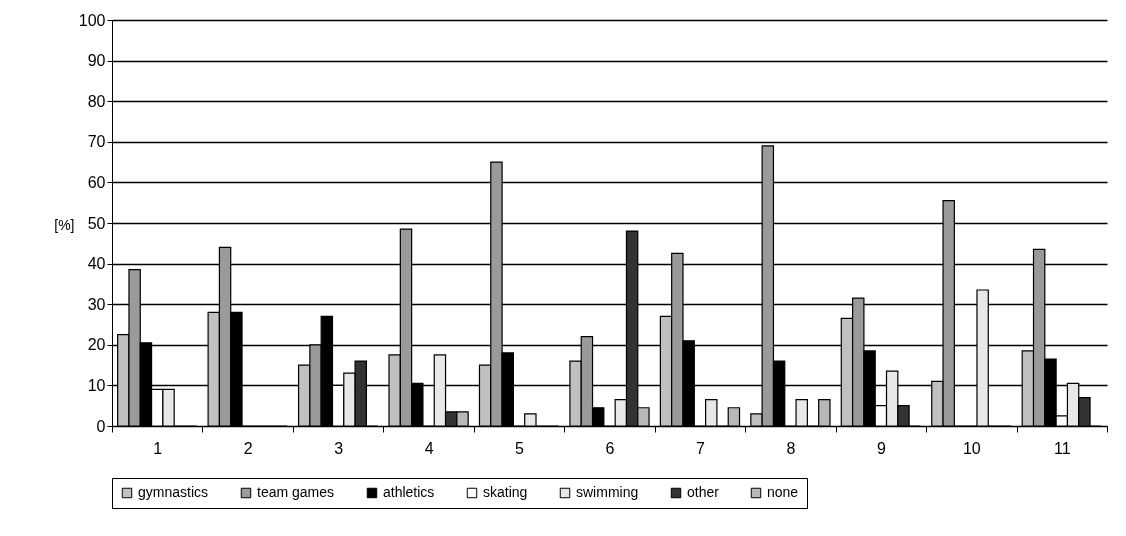  Describe the element at coordinates (96, 101) in the screenshot. I see `y-tick-label: 80` at that location.